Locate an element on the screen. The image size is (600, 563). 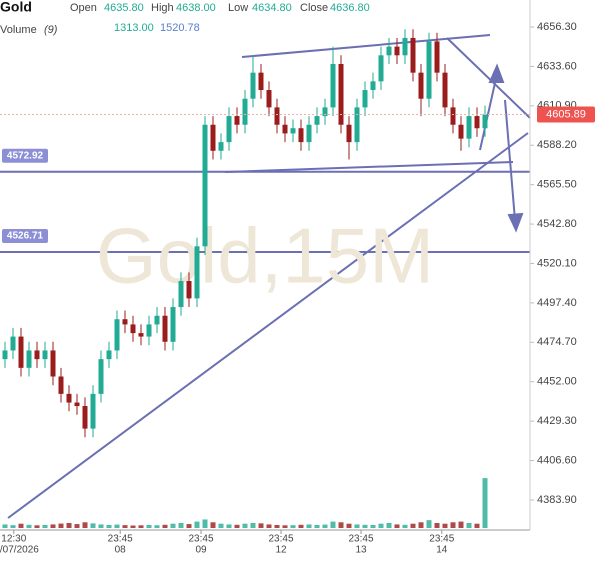
y-tick-label: 4406.60 is located at coordinates (557, 460).